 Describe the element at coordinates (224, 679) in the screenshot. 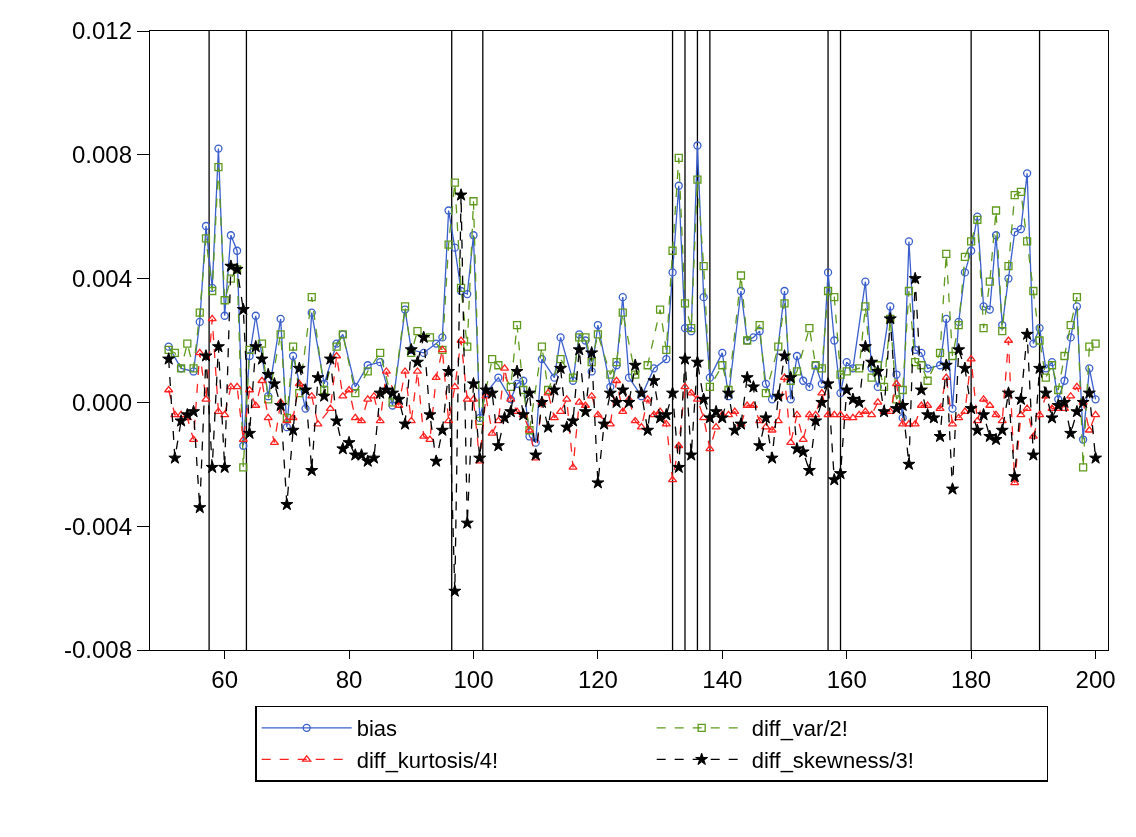

I see `x-tick-label: 60` at that location.